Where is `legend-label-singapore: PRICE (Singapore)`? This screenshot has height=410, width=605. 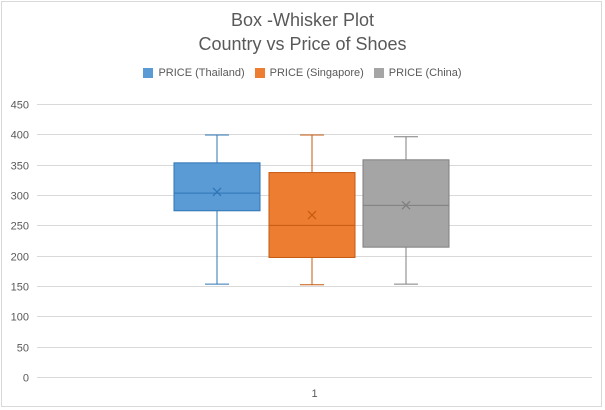 legend-label-singapore: PRICE (Singapore) is located at coordinates (316, 73).